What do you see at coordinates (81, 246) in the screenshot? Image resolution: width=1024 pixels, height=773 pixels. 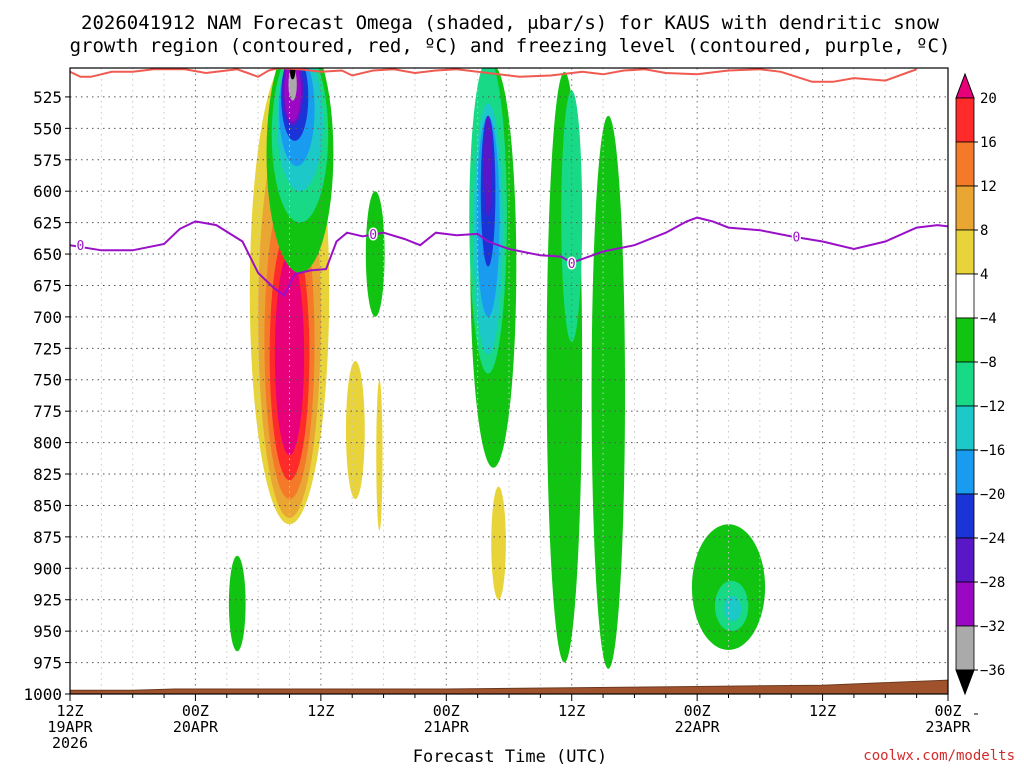 I see `freezing-level-label-0: 0` at bounding box center [81, 246].